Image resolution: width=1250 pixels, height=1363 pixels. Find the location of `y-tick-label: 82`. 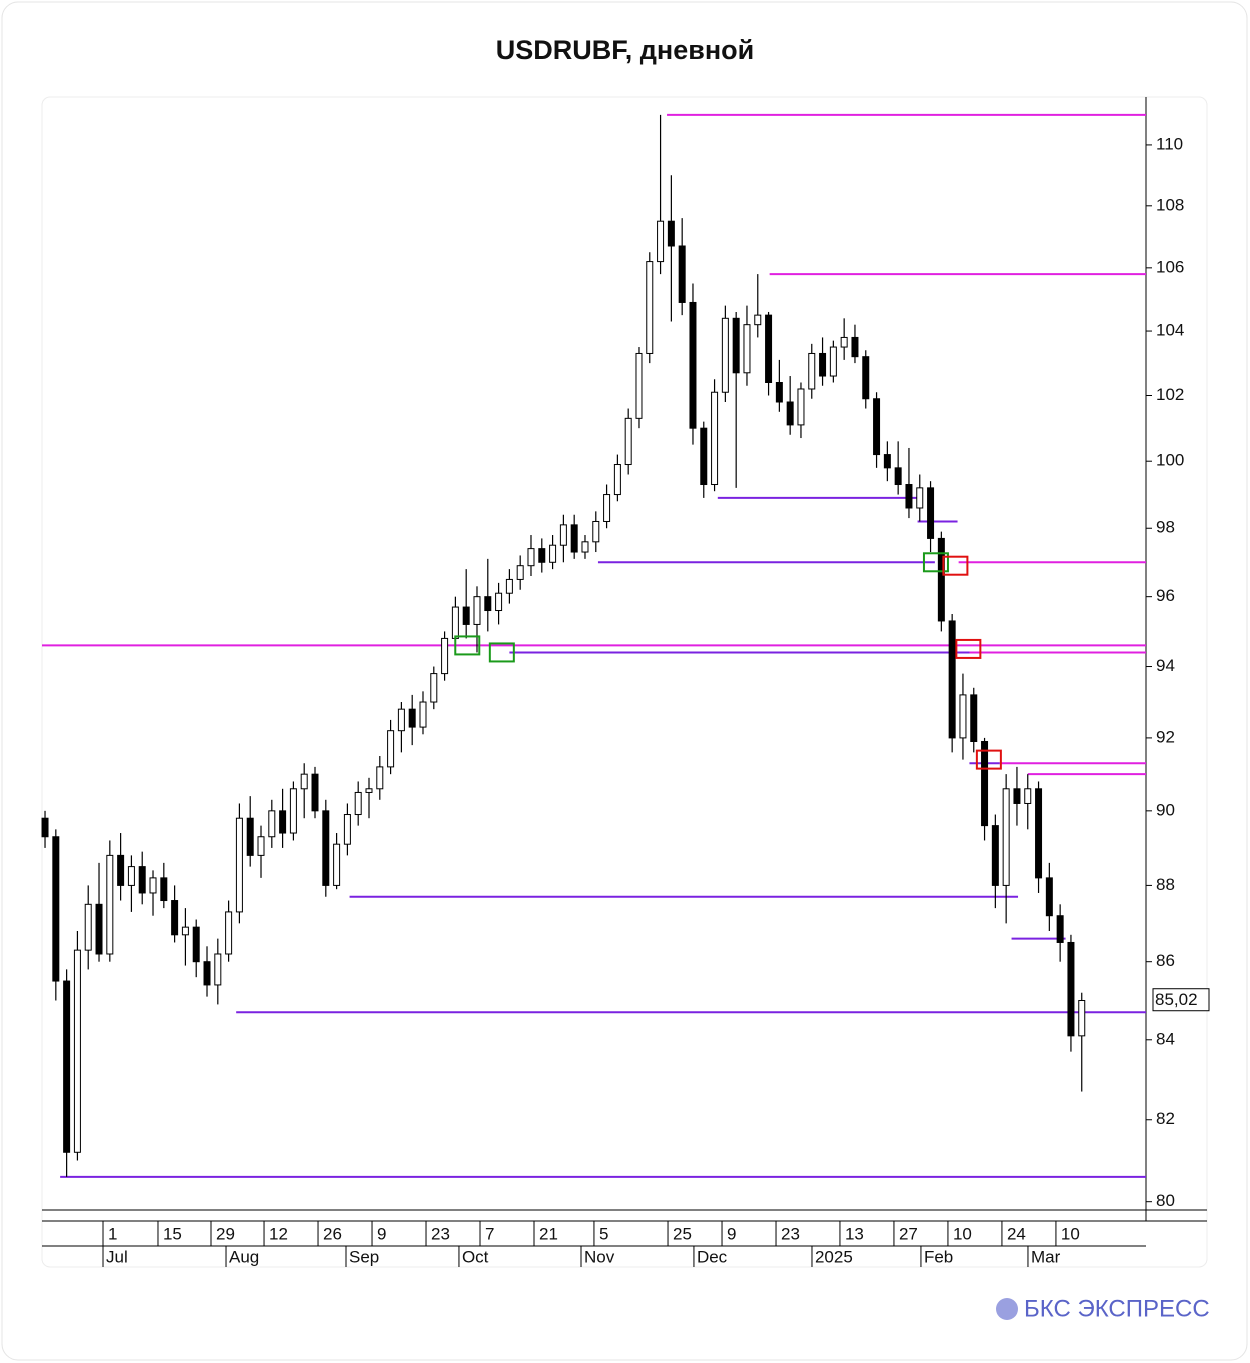

y-tick-label: 82 is located at coordinates (1165, 1118).